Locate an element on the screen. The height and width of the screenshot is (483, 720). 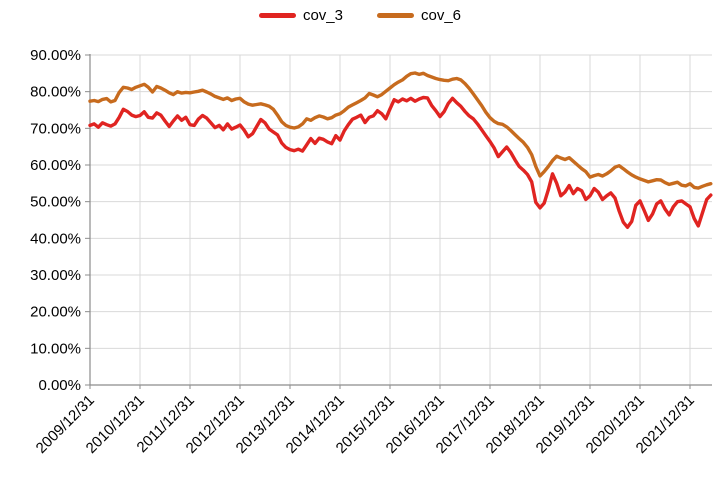
cov_3-line-swatch is located at coordinates (277, 15).